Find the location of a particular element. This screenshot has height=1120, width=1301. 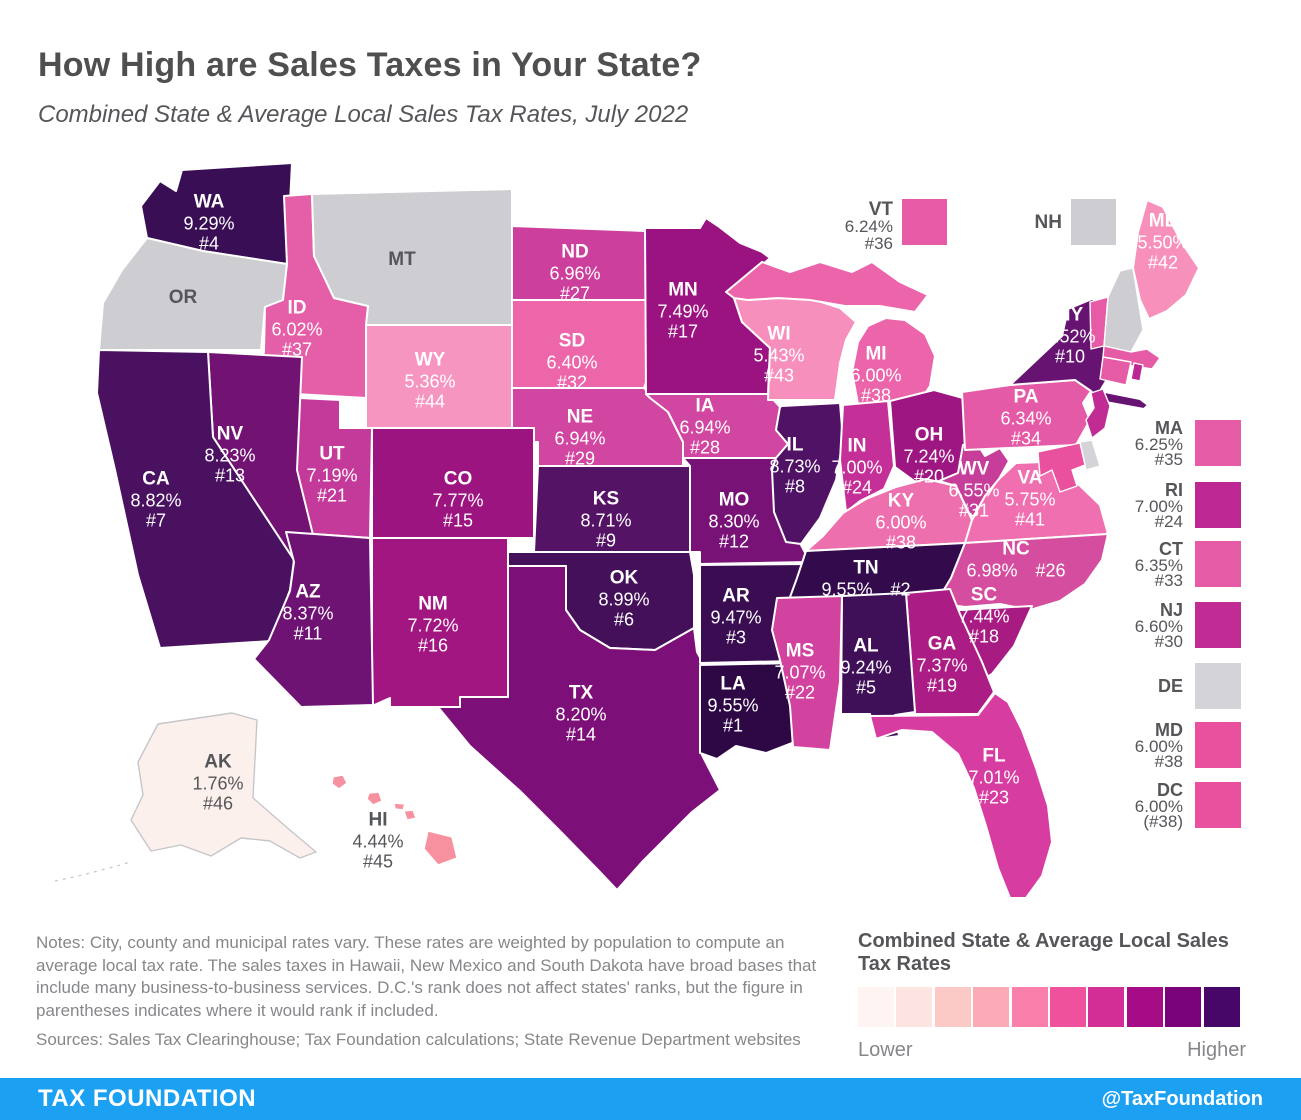

side-list-row-ct: CT 6.35% #33 is located at coordinates (1163, 565).